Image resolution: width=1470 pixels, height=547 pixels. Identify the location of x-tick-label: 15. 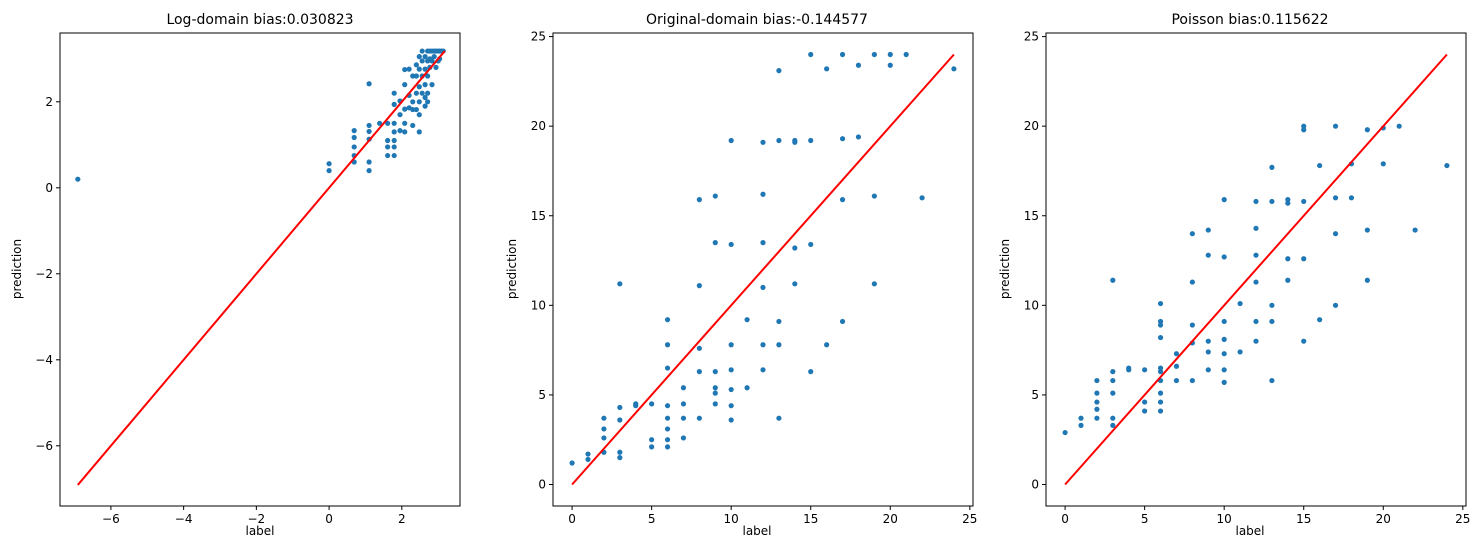
(1303, 519).